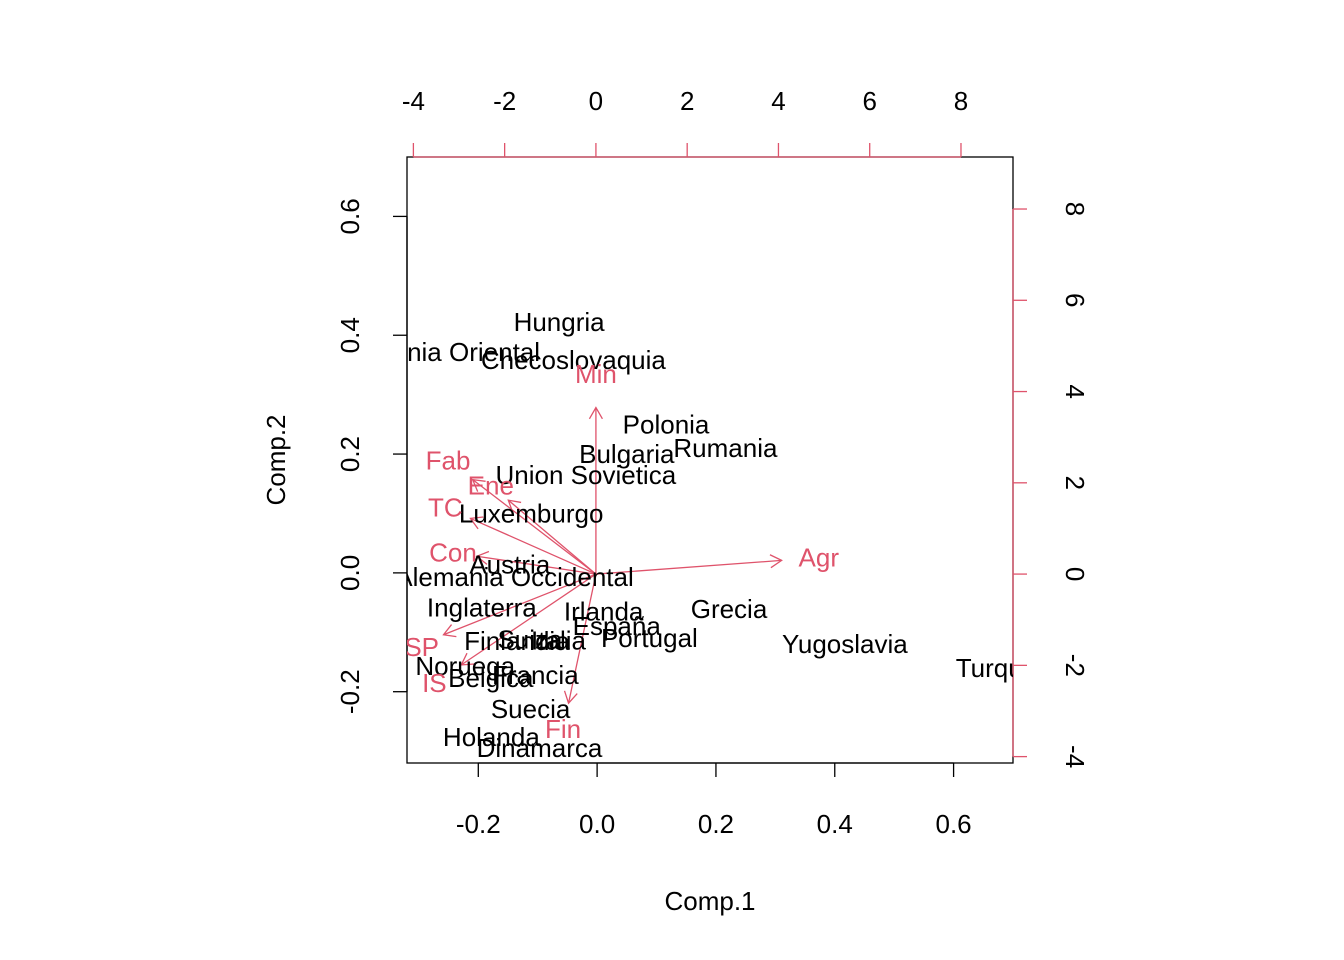  I want to click on observation-label: Alemania Occidental, so click(514, 577).